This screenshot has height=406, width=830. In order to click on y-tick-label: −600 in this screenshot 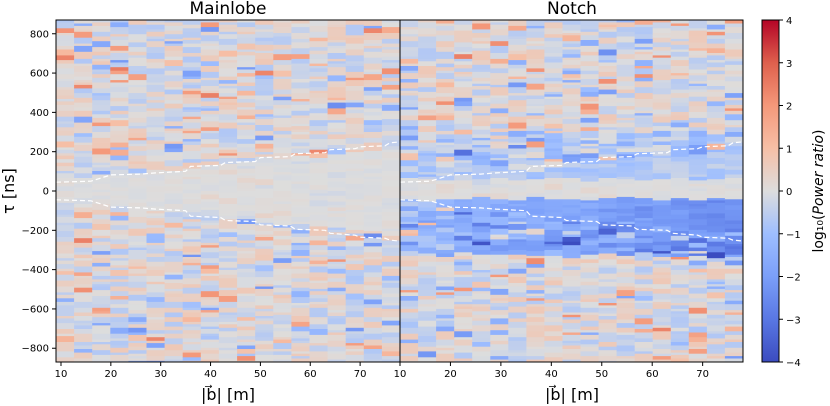, I will do `click(35, 309)`.